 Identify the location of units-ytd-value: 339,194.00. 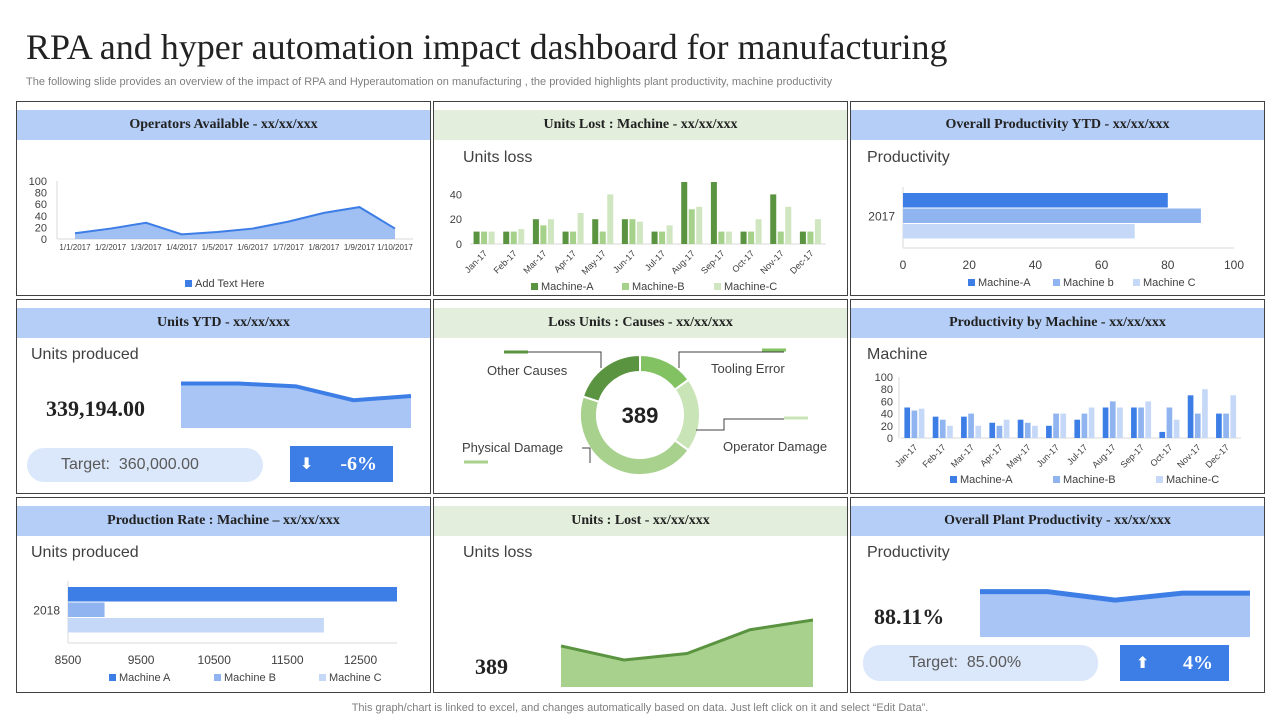
(95, 408).